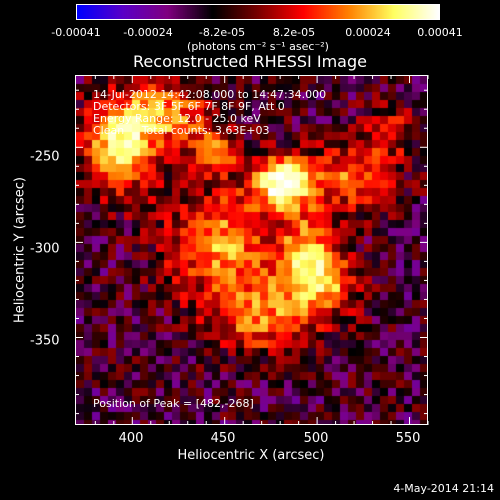  What do you see at coordinates (181, 130) in the screenshot?
I see `info-total-counts: Clean Total counts: 3.63E+03` at bounding box center [181, 130].